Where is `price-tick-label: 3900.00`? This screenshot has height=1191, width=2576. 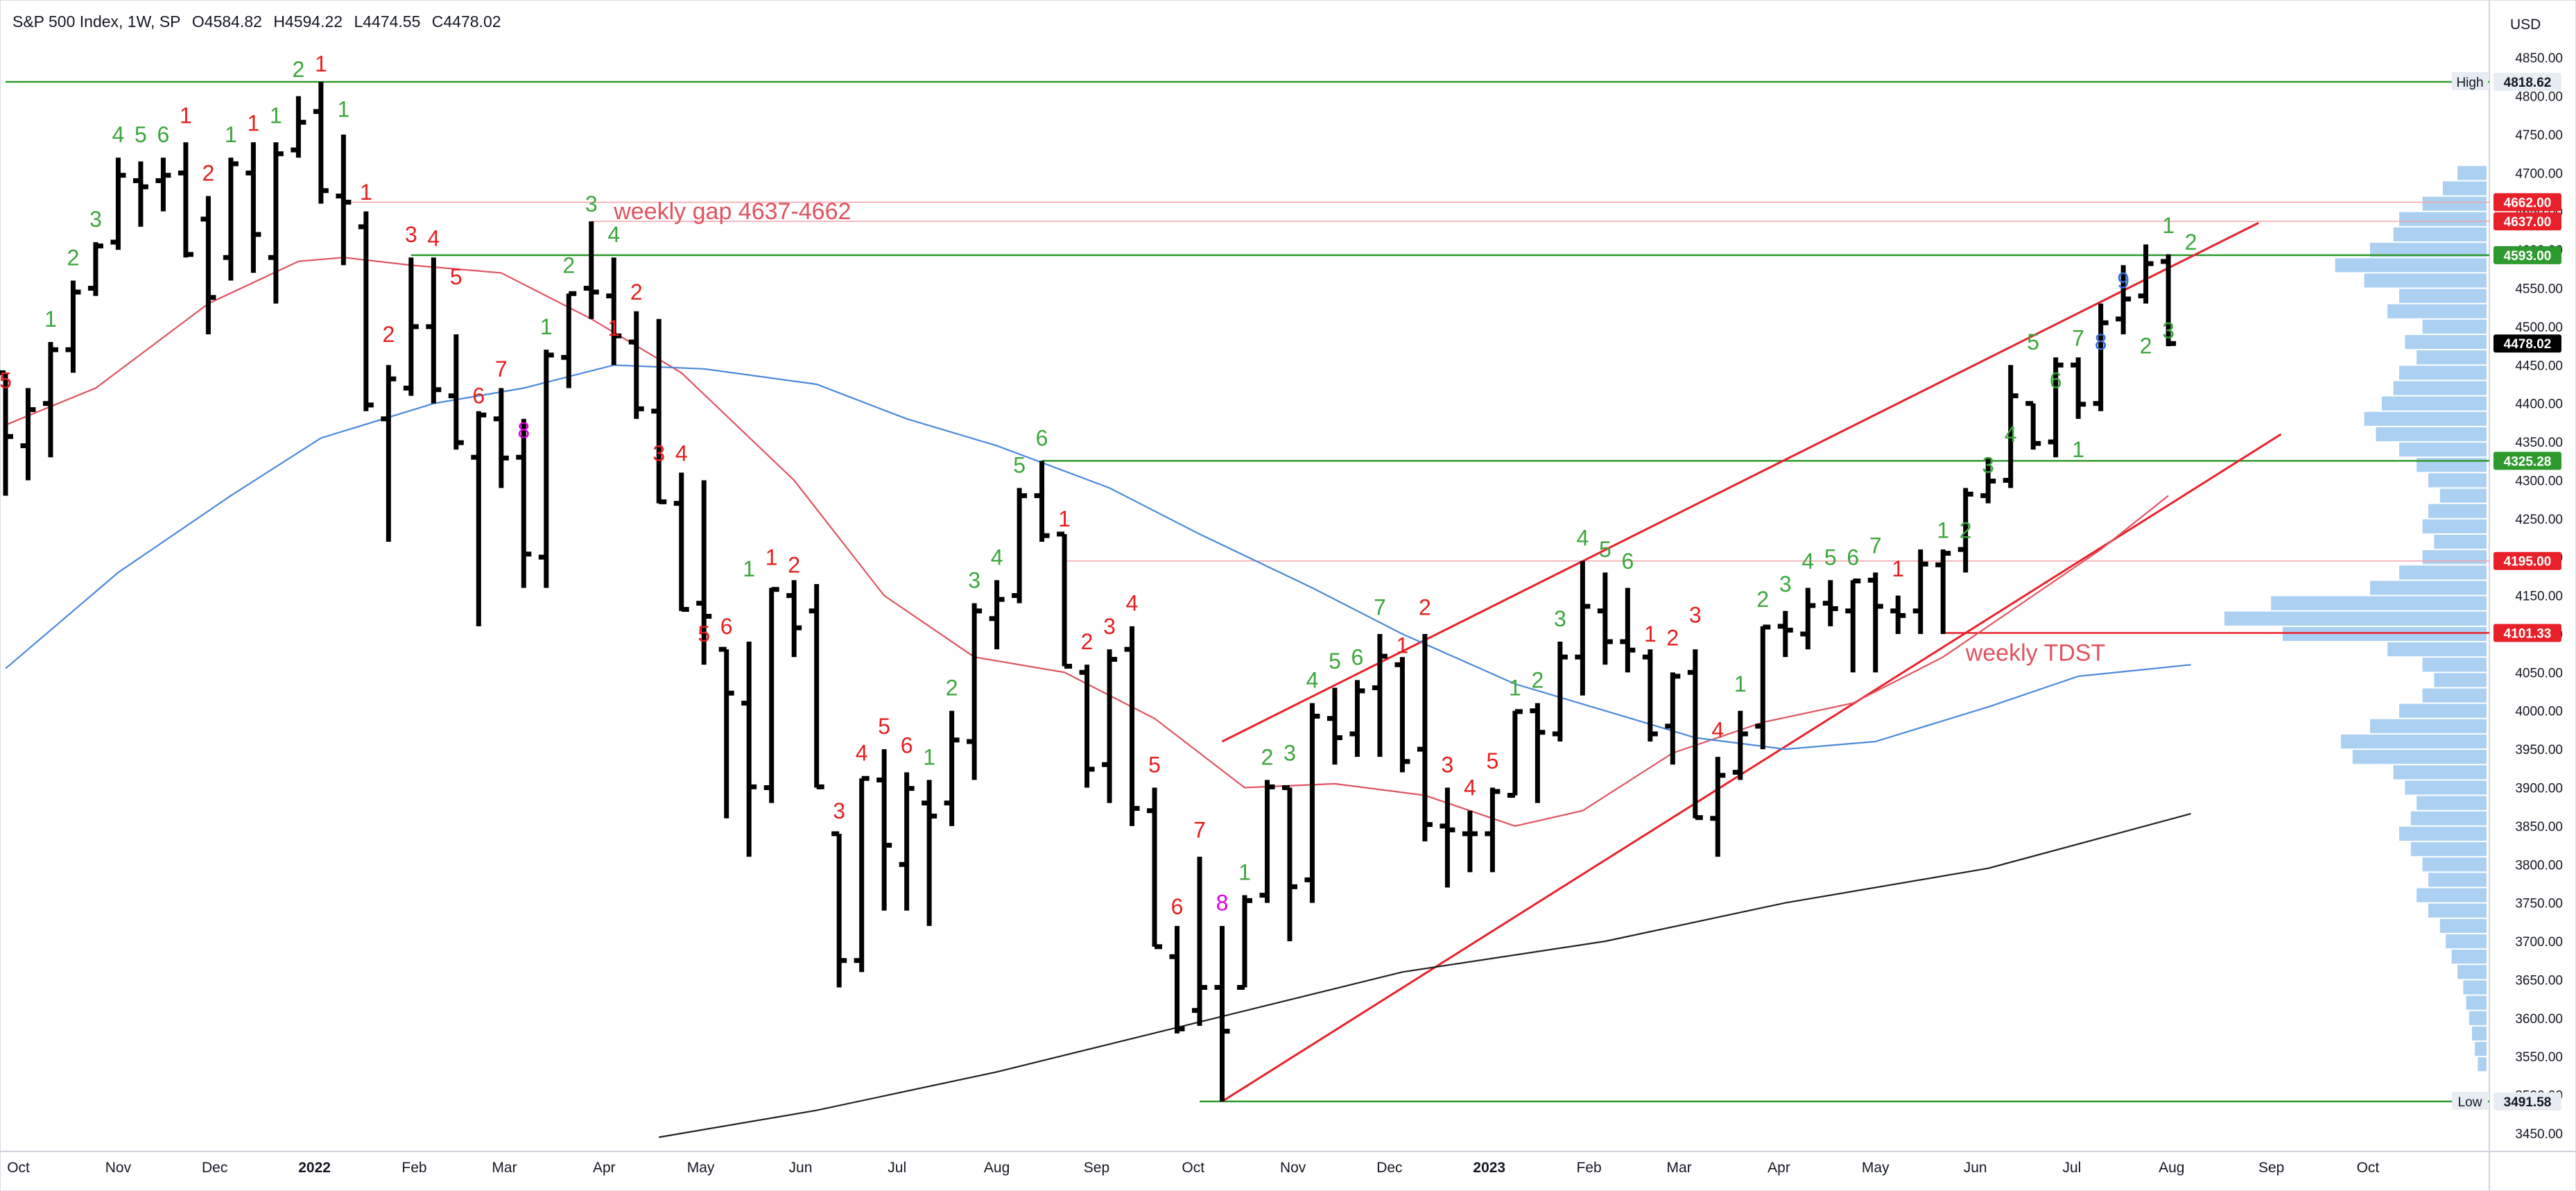
price-tick-label: 3900.00 is located at coordinates (2539, 788).